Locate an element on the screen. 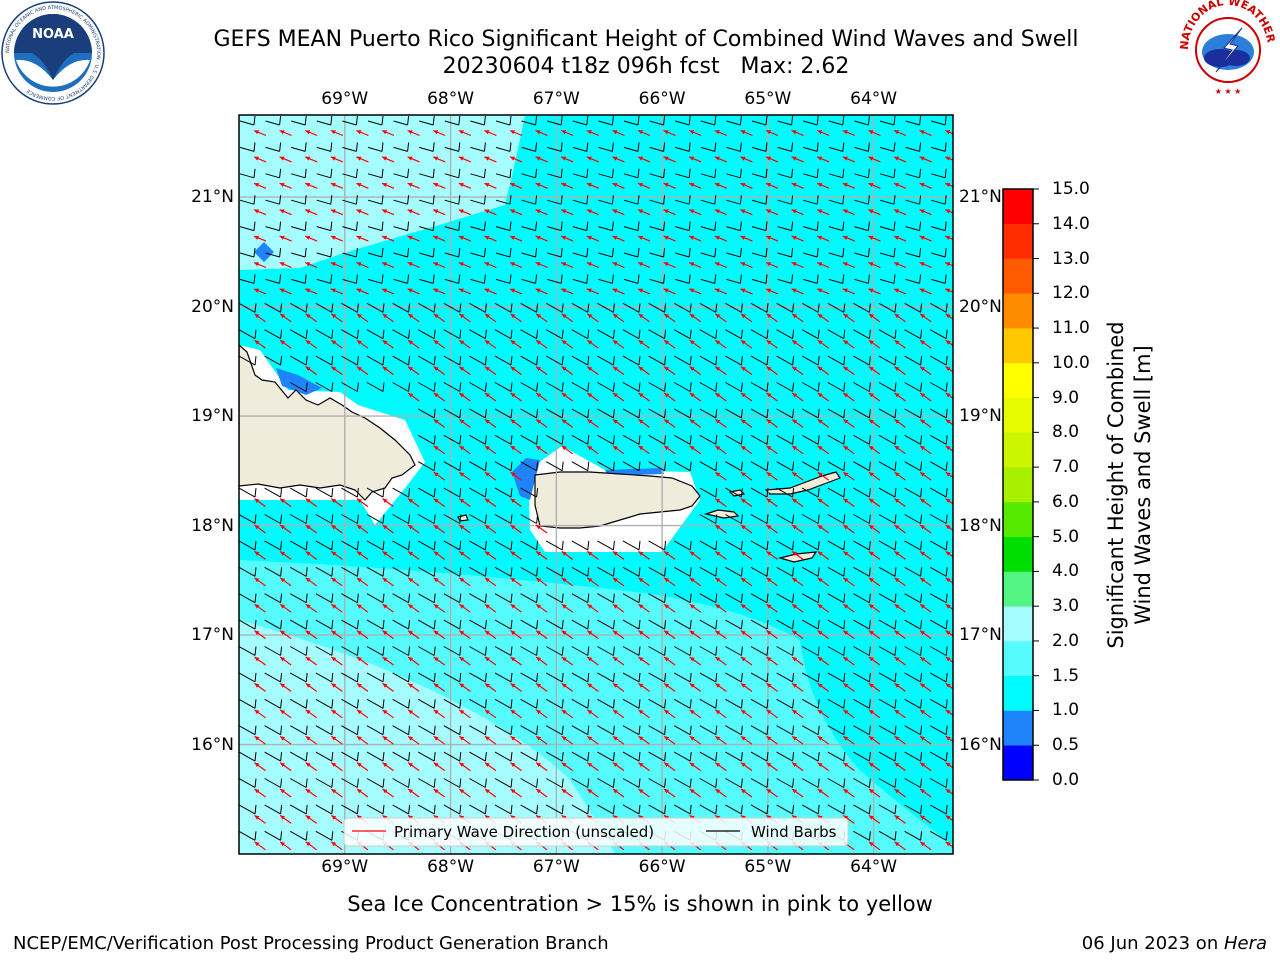 The image size is (1280, 960). lat-label-right: 18°N is located at coordinates (980, 525).